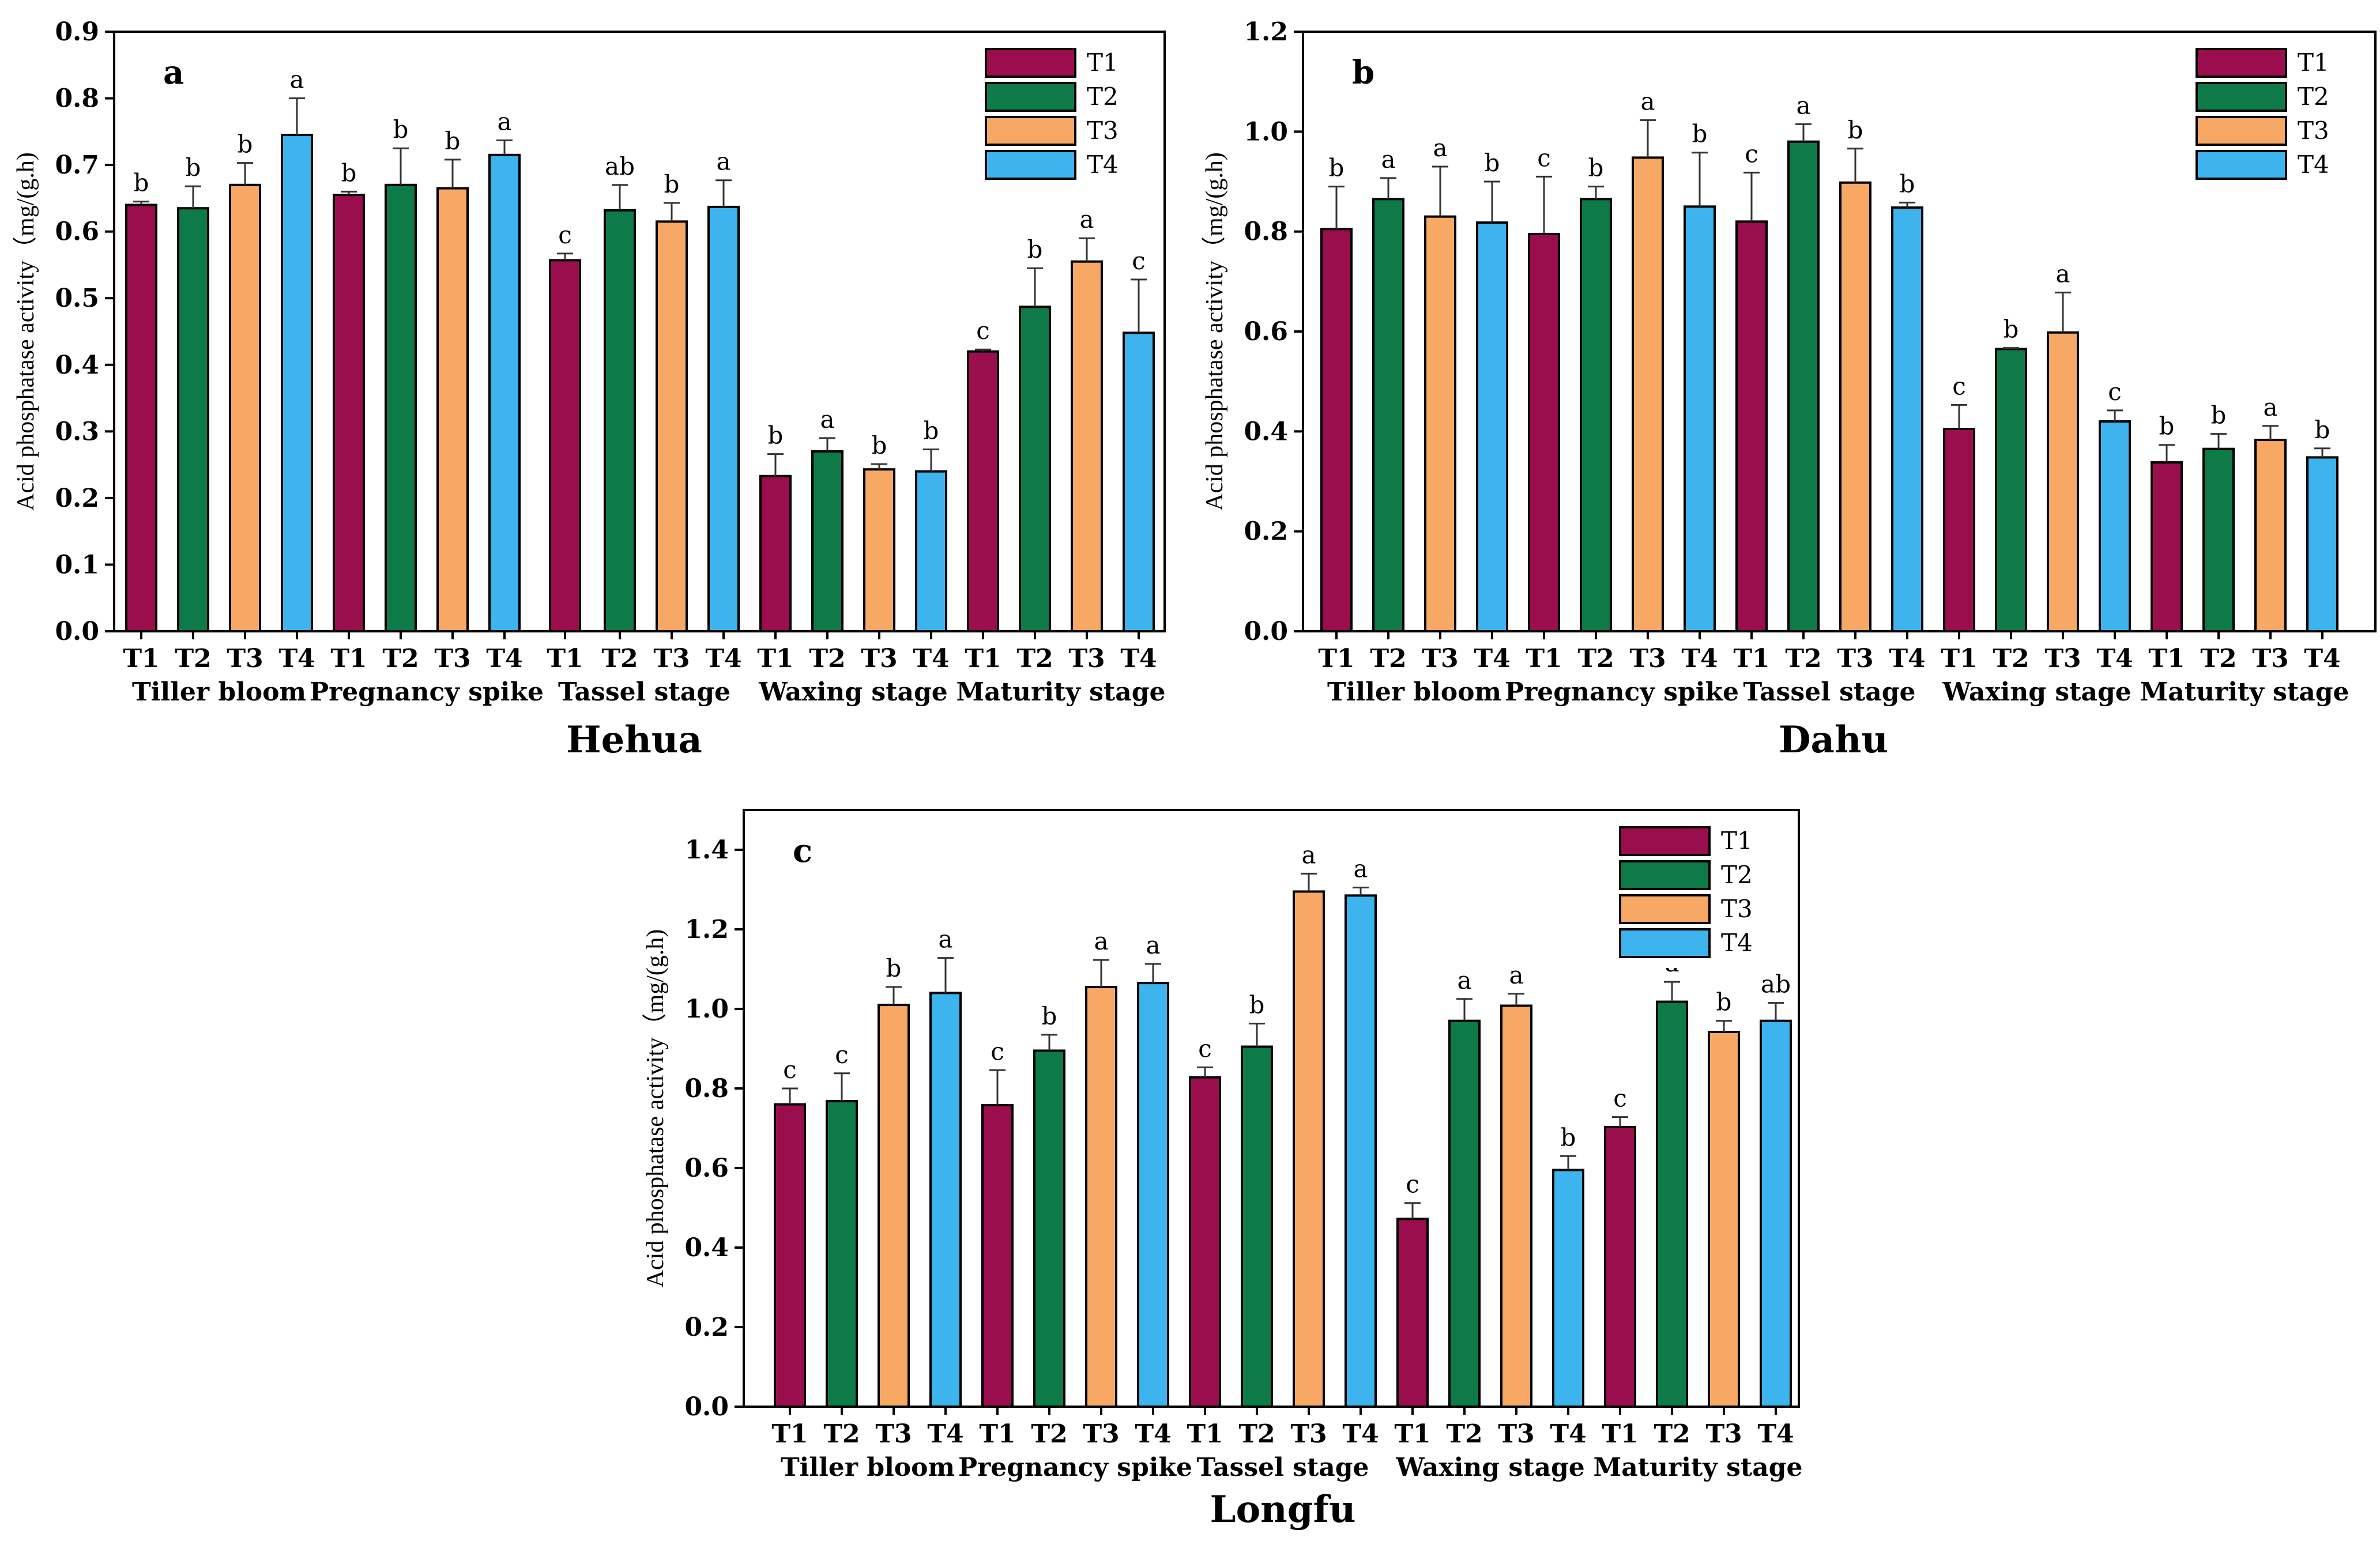  Describe the element at coordinates (1283, 1468) in the screenshot. I see `stage-label: Tassel stage` at that location.